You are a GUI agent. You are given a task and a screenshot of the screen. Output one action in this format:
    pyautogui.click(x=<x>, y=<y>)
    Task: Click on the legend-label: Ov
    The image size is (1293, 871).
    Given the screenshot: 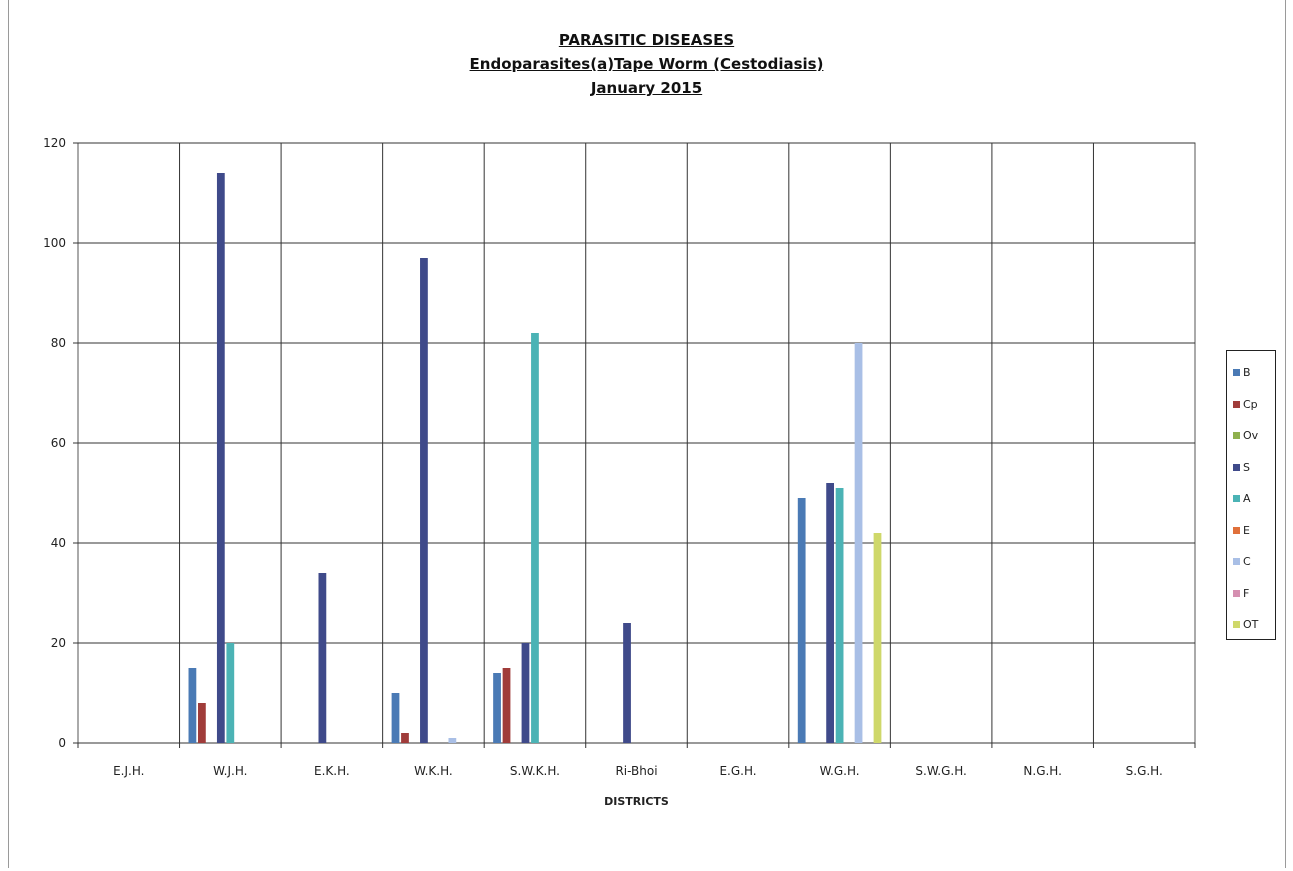 What is the action you would take?
    pyautogui.click(x=1251, y=436)
    